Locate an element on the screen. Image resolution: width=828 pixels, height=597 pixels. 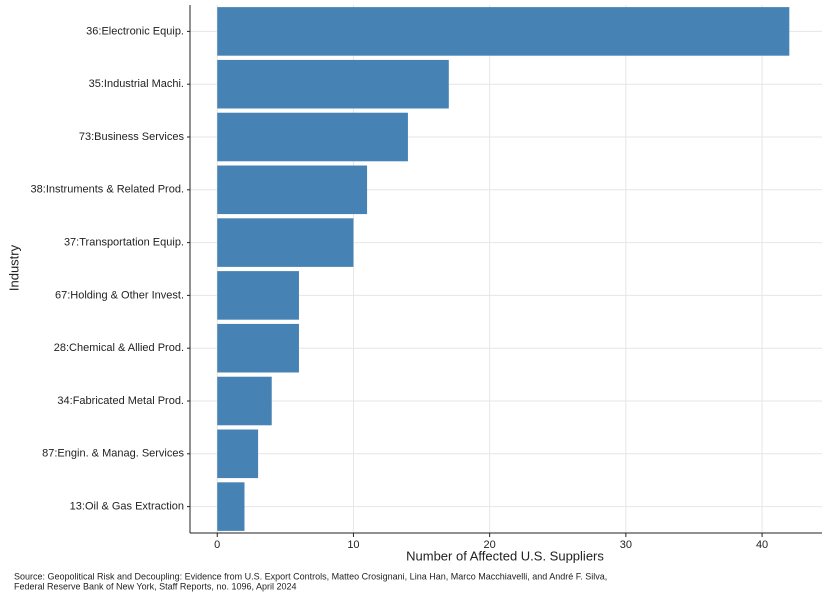
y-tick-label: 73:Business Services is located at coordinates (132, 137).